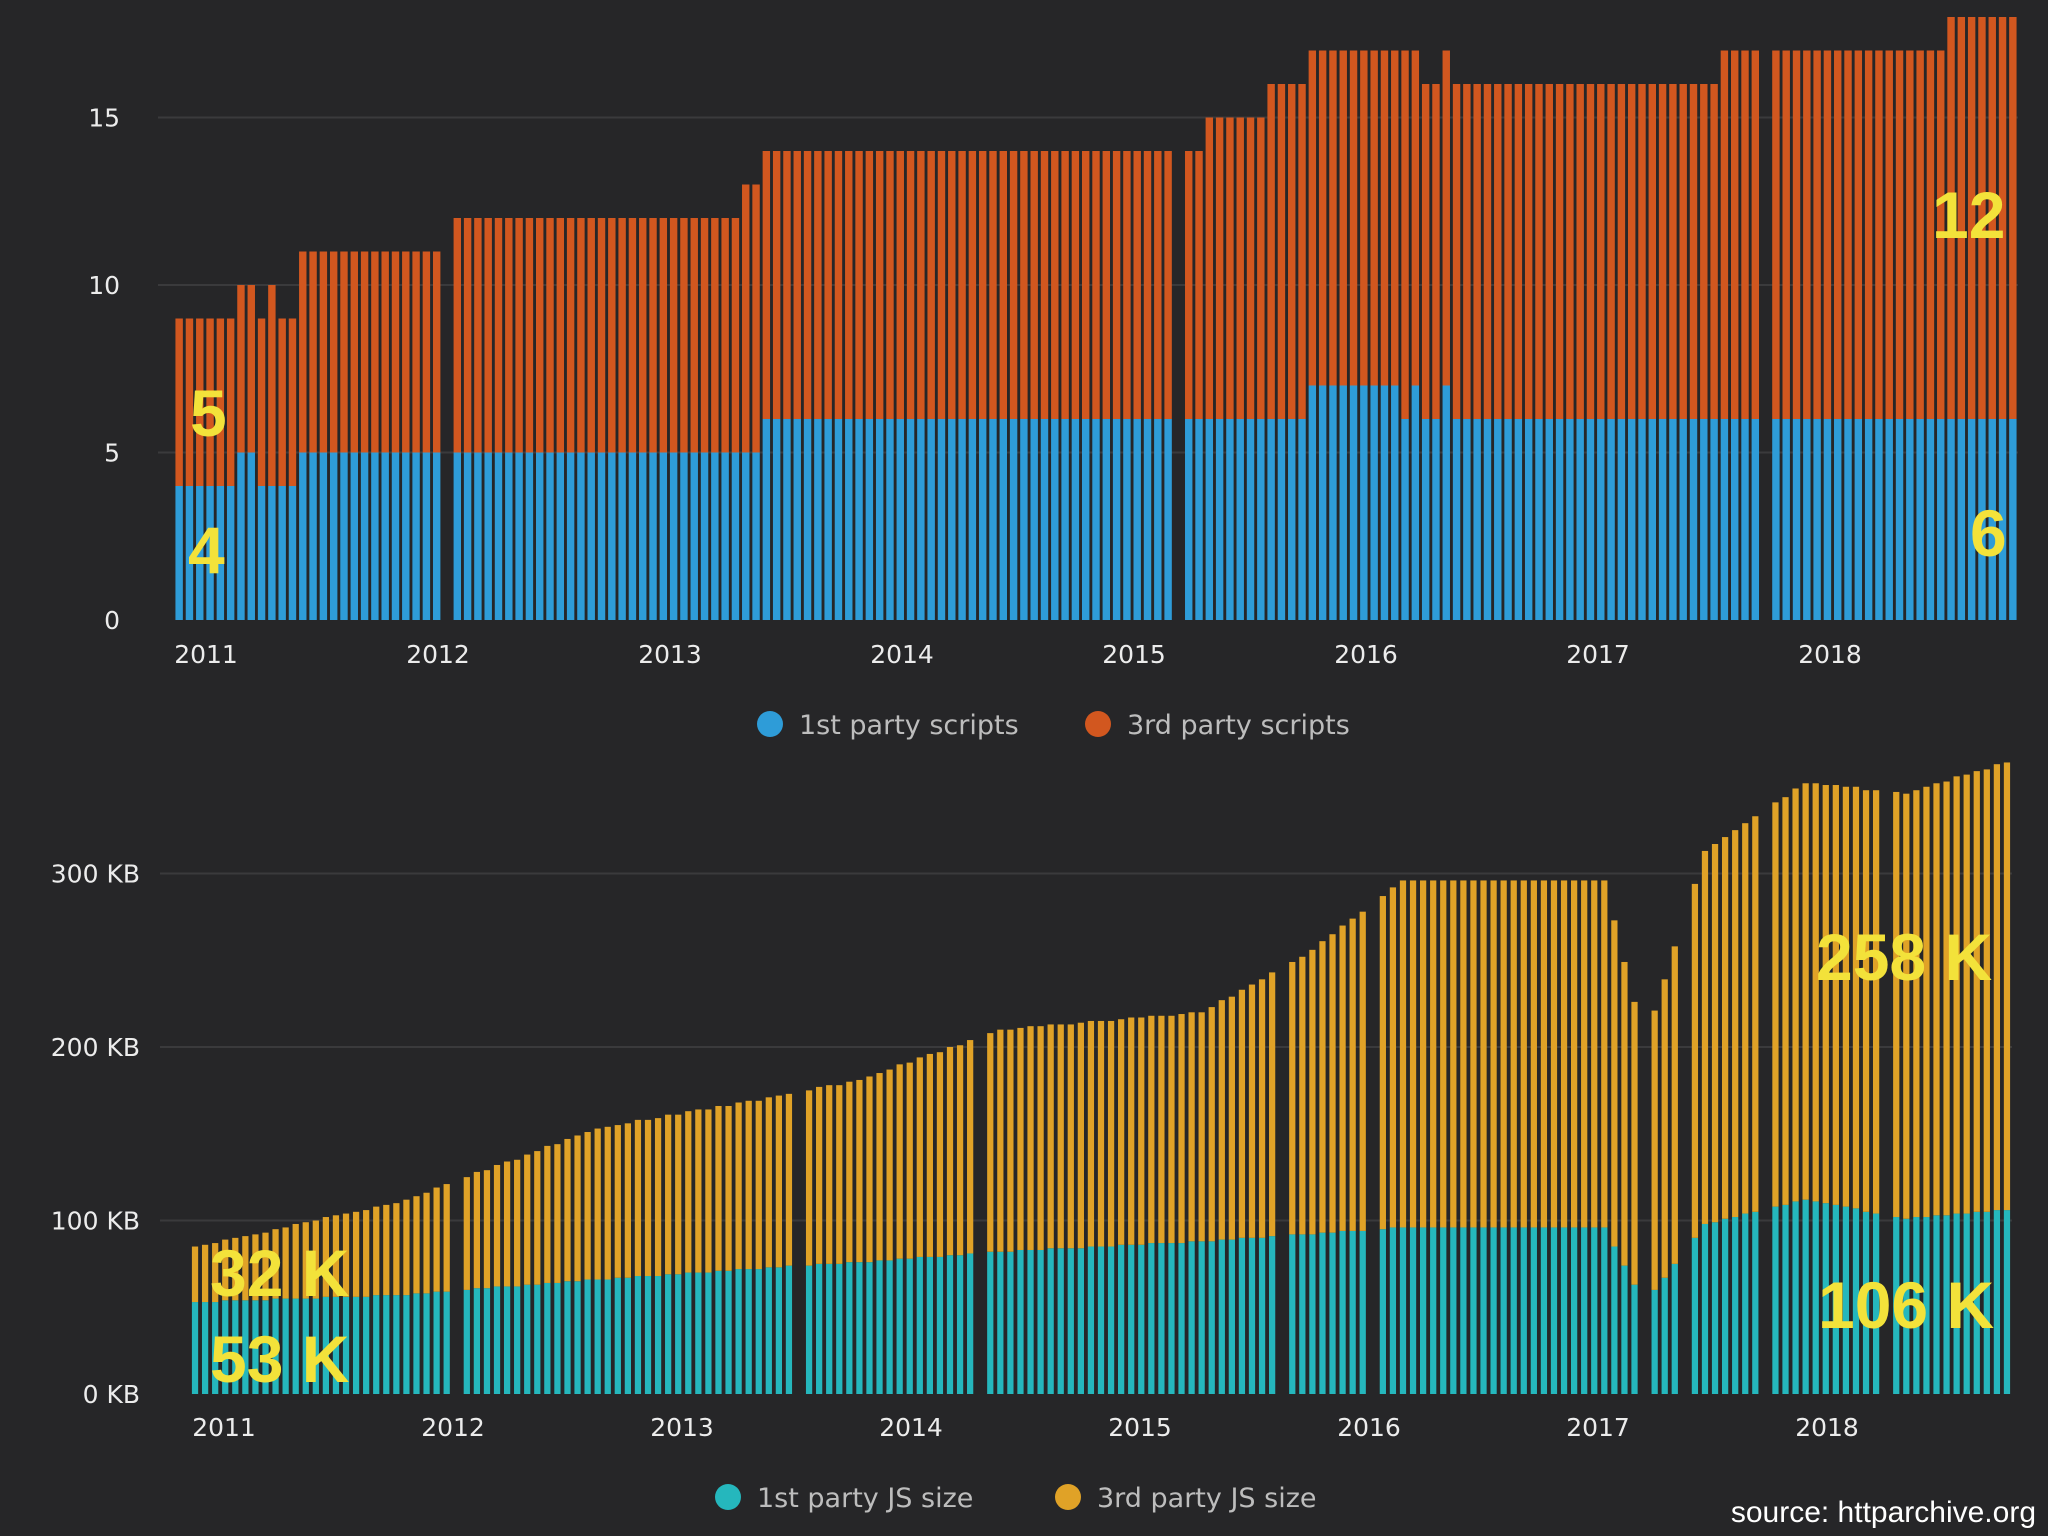 This screenshot has height=1536, width=2048. I want to click on annotation-third-party-count-start: 5, so click(208, 413).